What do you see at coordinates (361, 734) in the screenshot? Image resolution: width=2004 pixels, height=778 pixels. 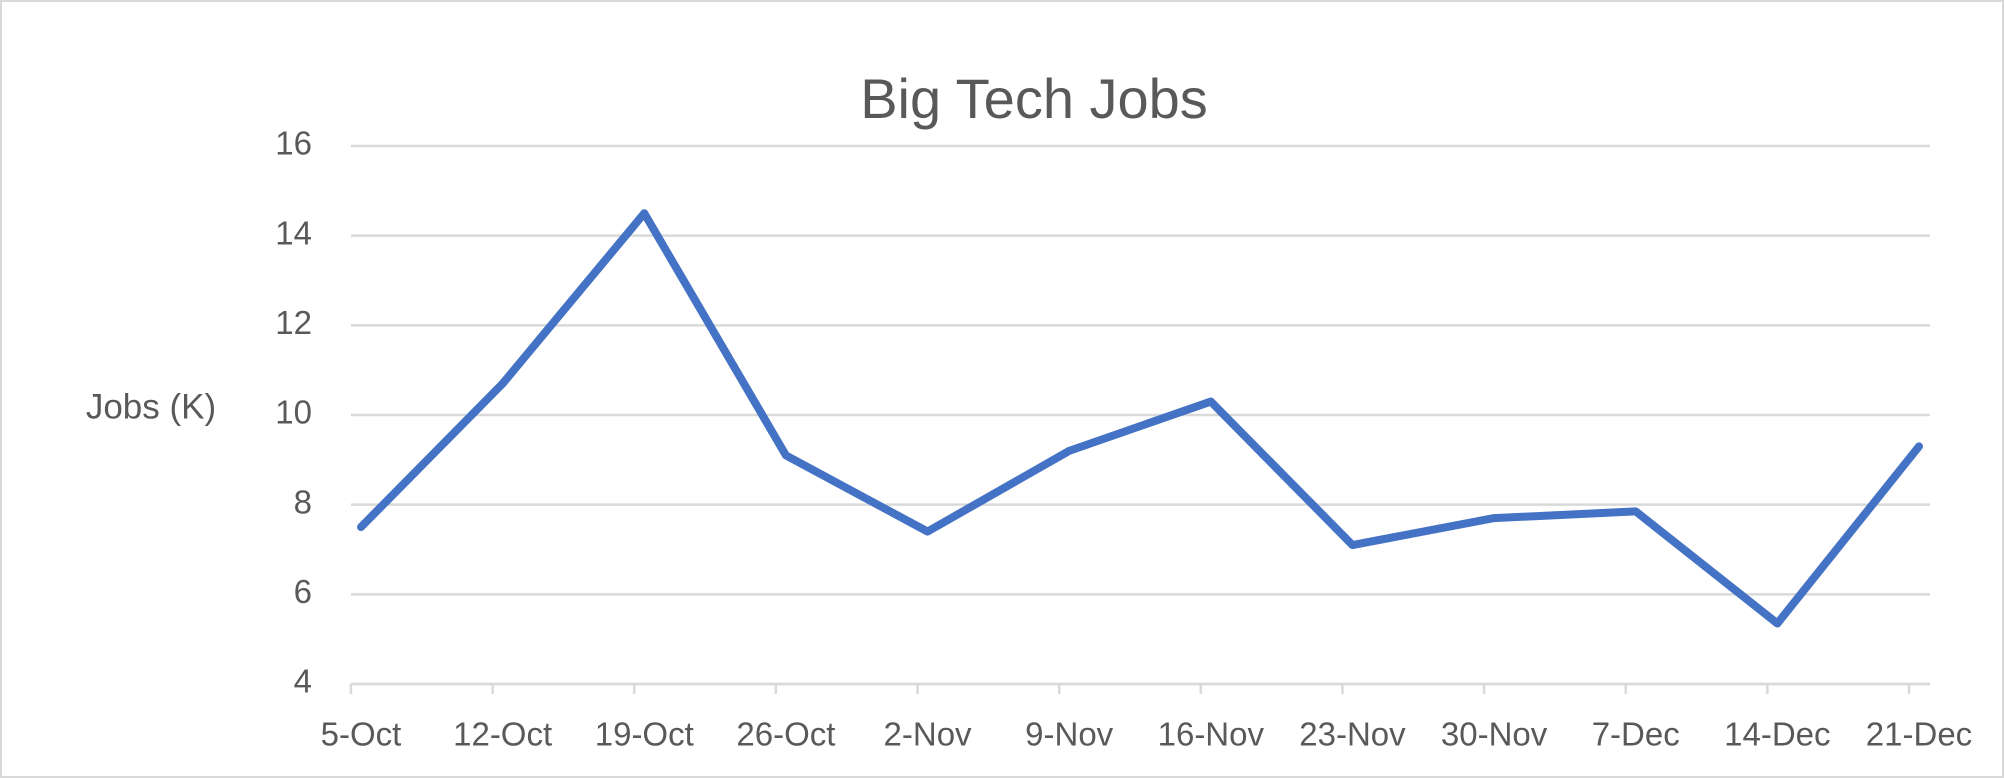 I see `x-tick-label: 5-Oct` at bounding box center [361, 734].